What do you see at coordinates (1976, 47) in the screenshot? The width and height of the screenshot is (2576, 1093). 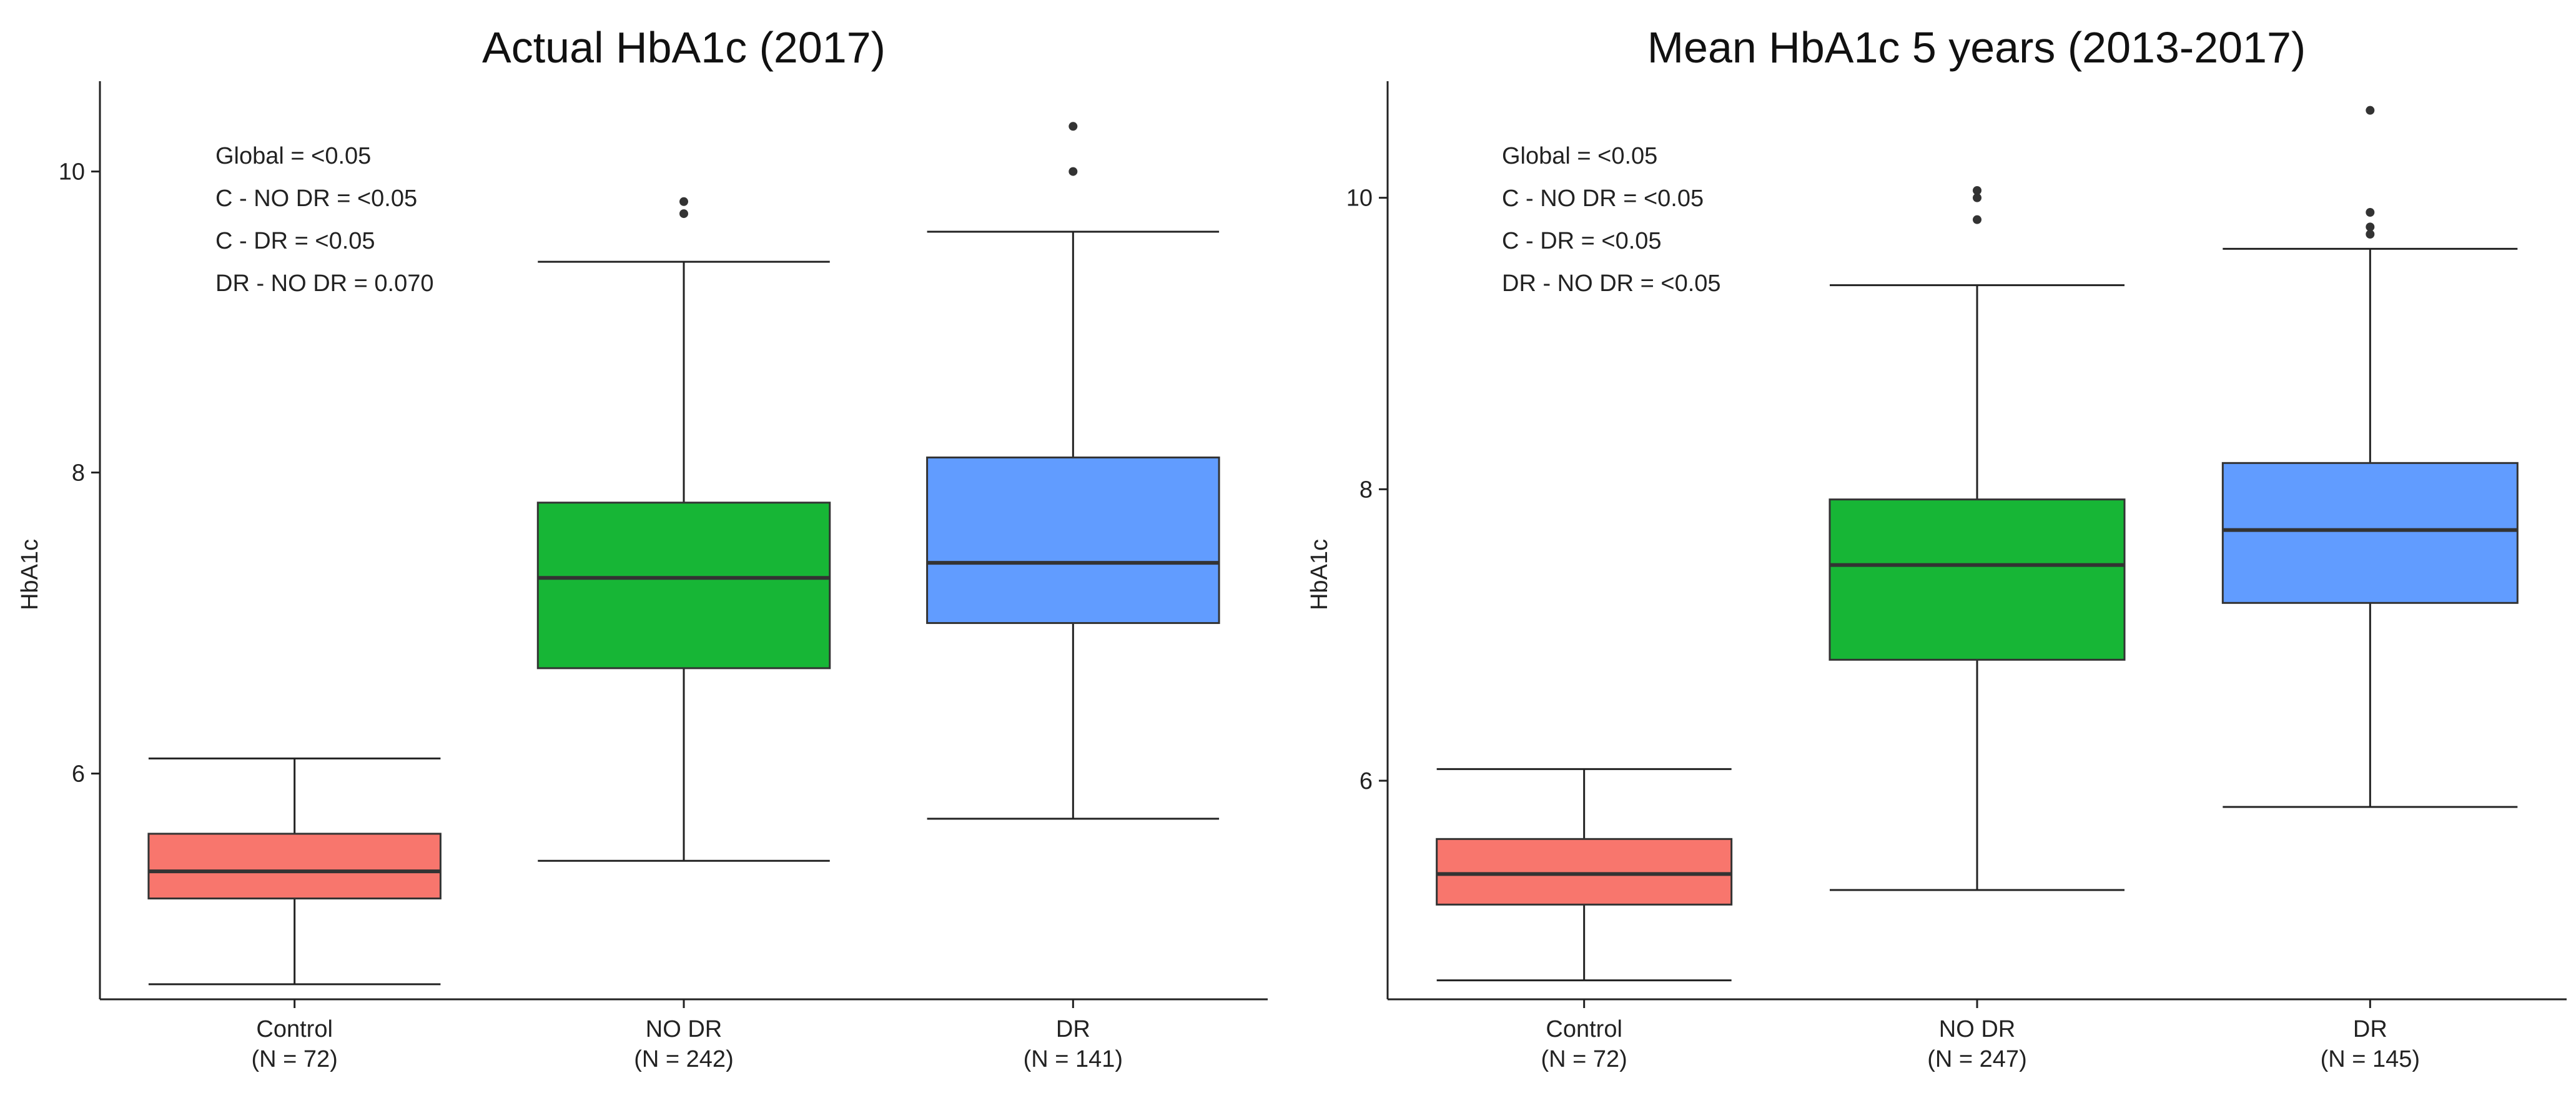 I see `chart-title: Mean HbA1c 5 years (2013-2017)` at bounding box center [1976, 47].